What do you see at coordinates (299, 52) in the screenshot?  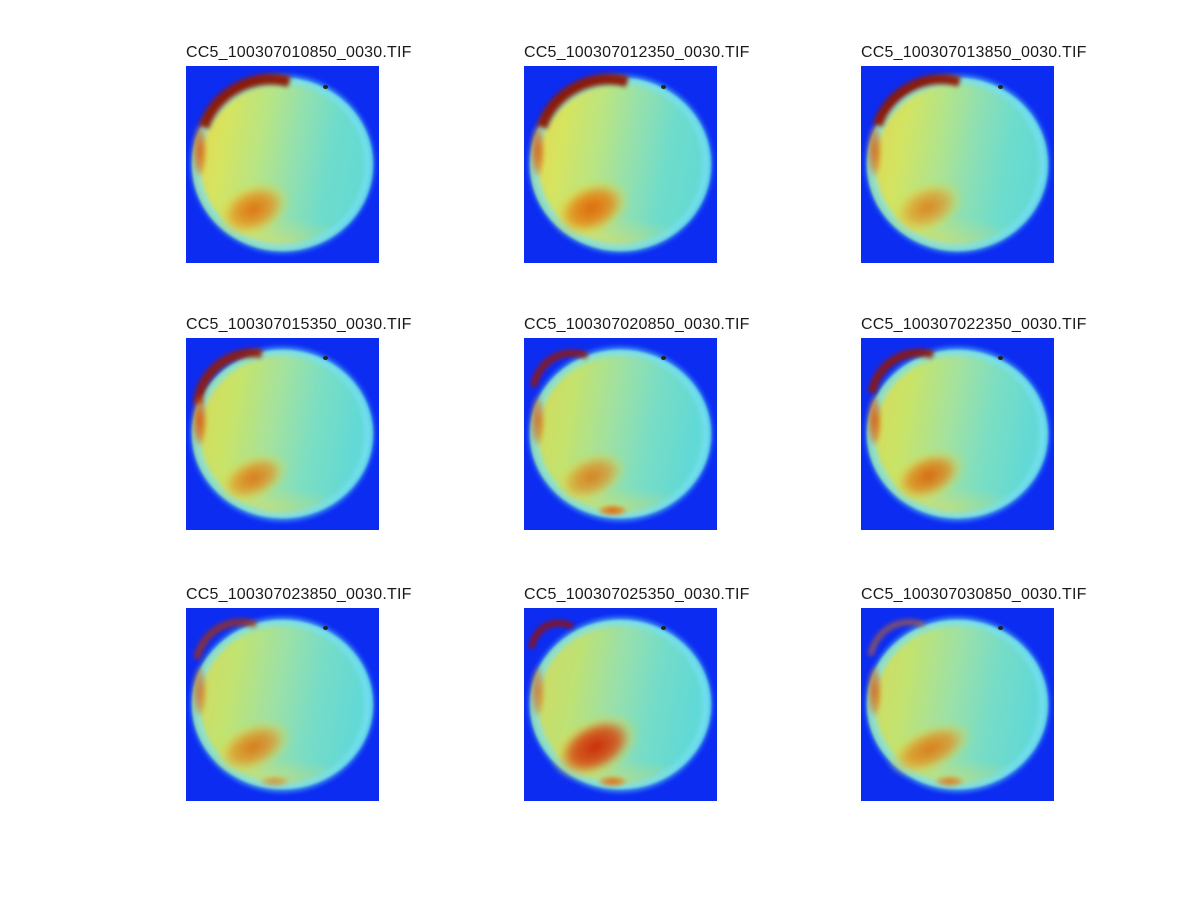 I see `subplot-title: CC5_100307010850_0030.TIF` at bounding box center [299, 52].